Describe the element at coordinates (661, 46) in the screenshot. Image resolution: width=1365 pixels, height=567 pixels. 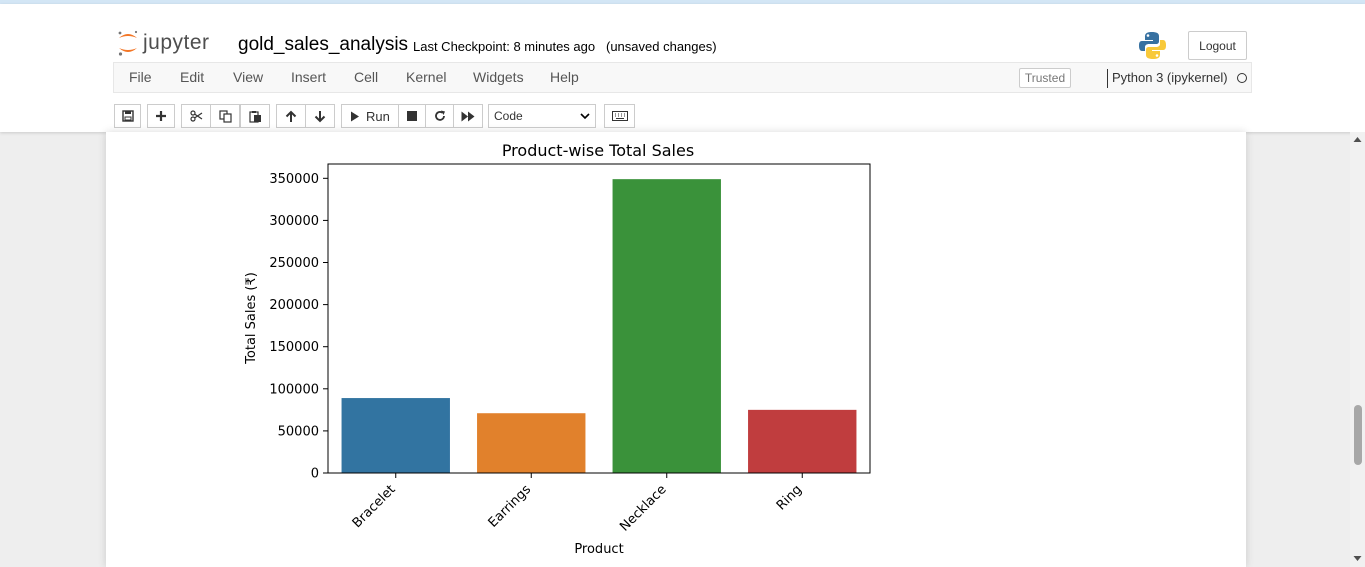
I see `autosave-status: (unsaved changes)` at that location.